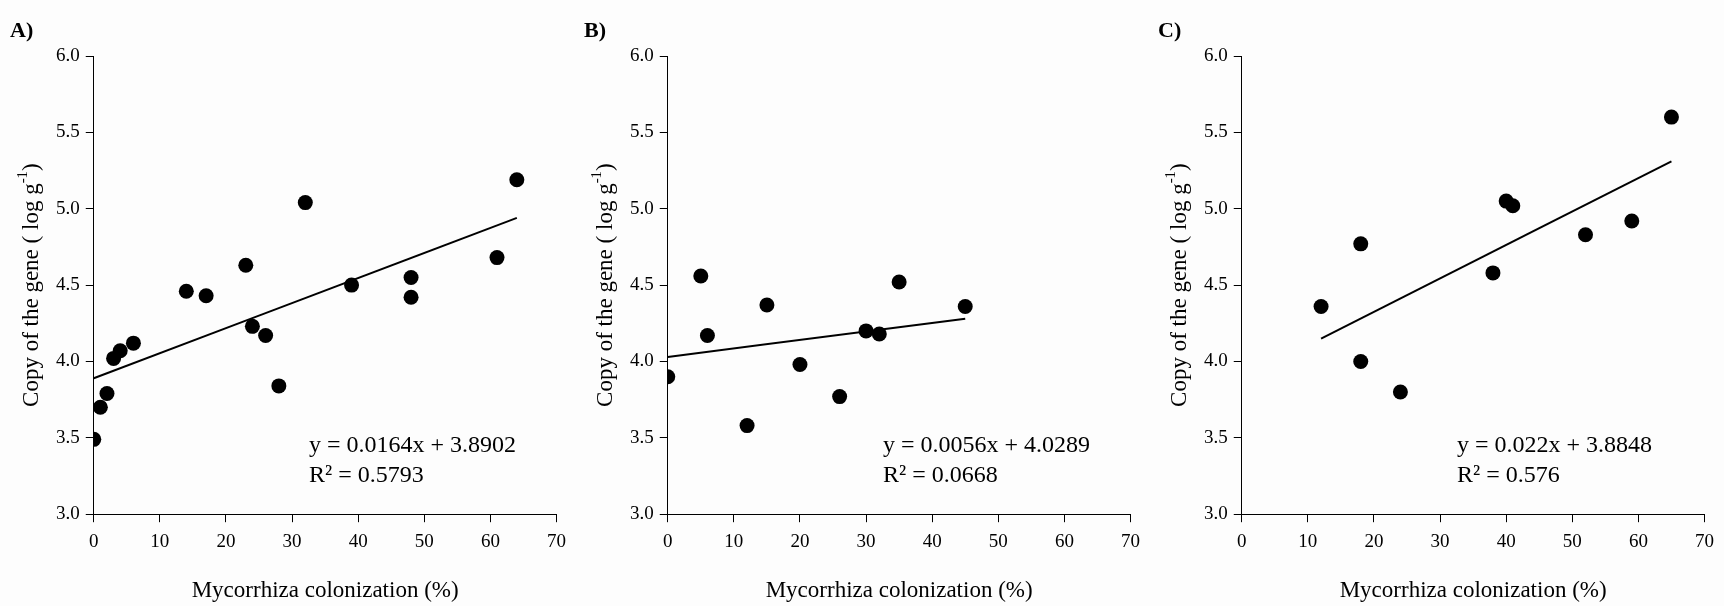  I want to click on annotation: y = 0.022x + 3.8848, so click(1554, 444).